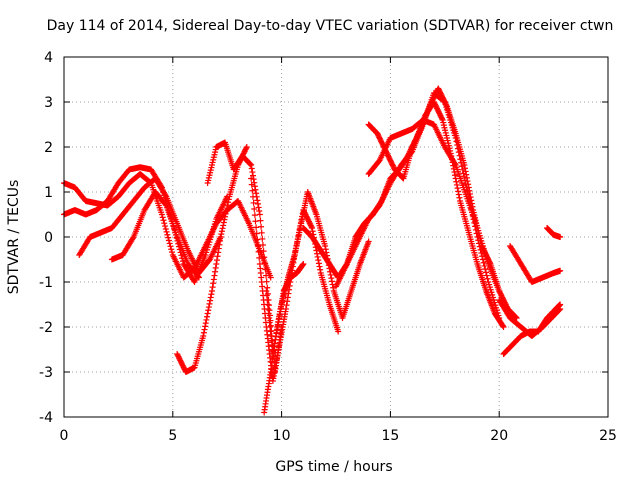 The height and width of the screenshot is (480, 640). Describe the element at coordinates (442, 203) in the screenshot. I see `series-track-l` at that location.